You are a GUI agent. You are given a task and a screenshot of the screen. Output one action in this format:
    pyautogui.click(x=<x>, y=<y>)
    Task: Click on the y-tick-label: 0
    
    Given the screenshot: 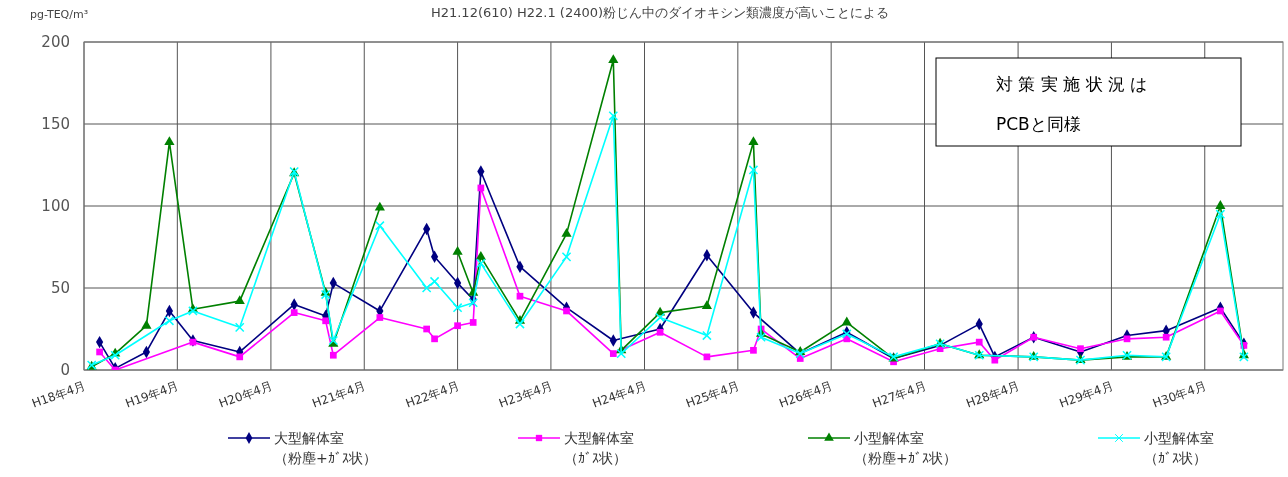 What is the action you would take?
    pyautogui.click(x=65, y=370)
    